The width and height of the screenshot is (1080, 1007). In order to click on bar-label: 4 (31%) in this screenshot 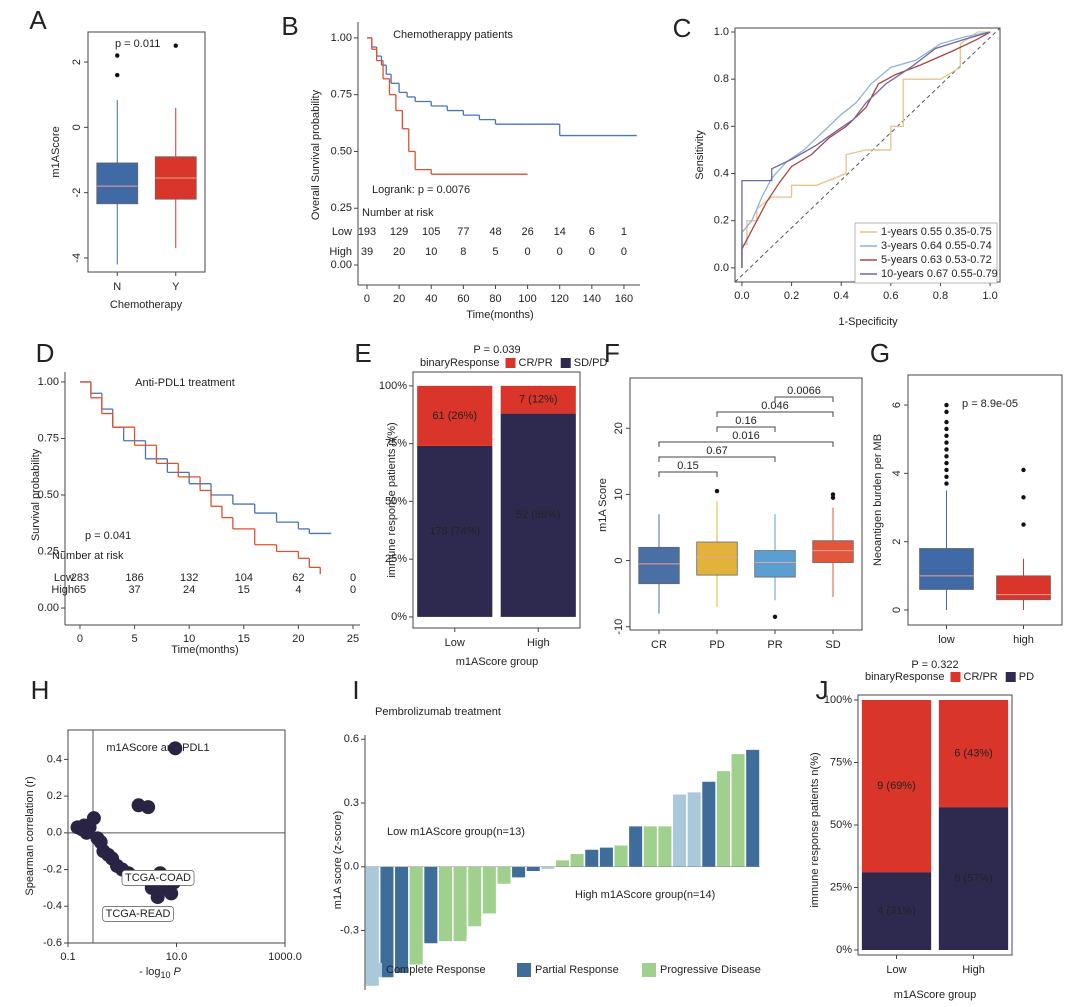, I will do `click(896, 911)`.